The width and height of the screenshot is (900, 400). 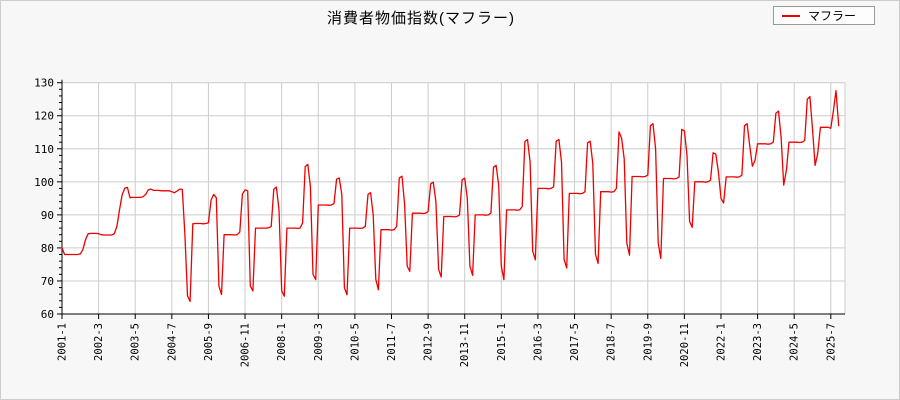 What do you see at coordinates (44, 182) in the screenshot?
I see `y-tick-label: 100` at bounding box center [44, 182].